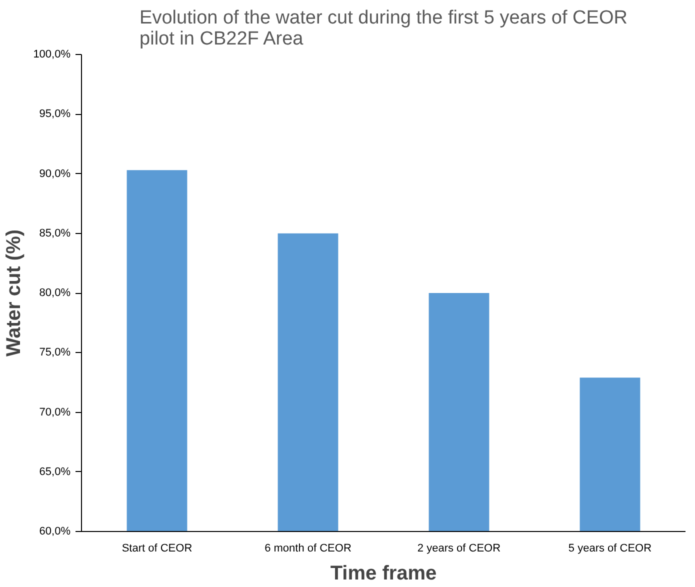  Describe the element at coordinates (14, 293) in the screenshot. I see `y-axis-title: Water cut (%)` at that location.